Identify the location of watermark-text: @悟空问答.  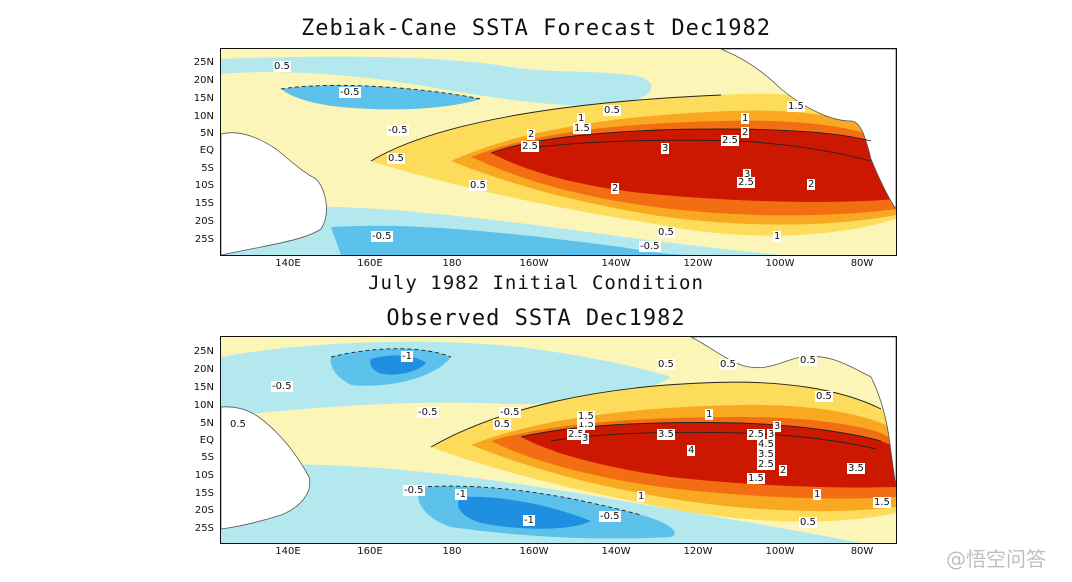
(996, 559).